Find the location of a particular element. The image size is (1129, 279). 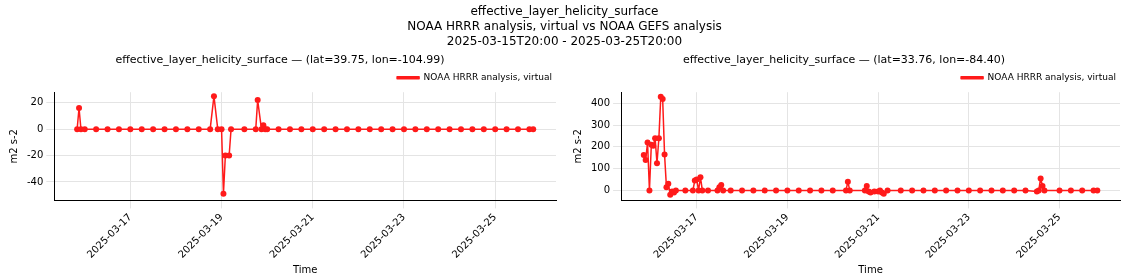

chart-title: effective_layer_helicity_surface — (lat=39.75, lon=-104.99) is located at coordinates (280, 60).